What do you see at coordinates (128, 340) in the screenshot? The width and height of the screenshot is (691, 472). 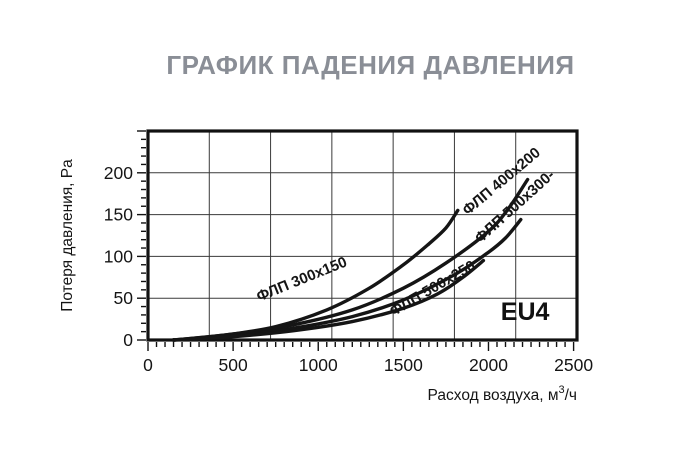 I see `y-tick-label: 0` at bounding box center [128, 340].